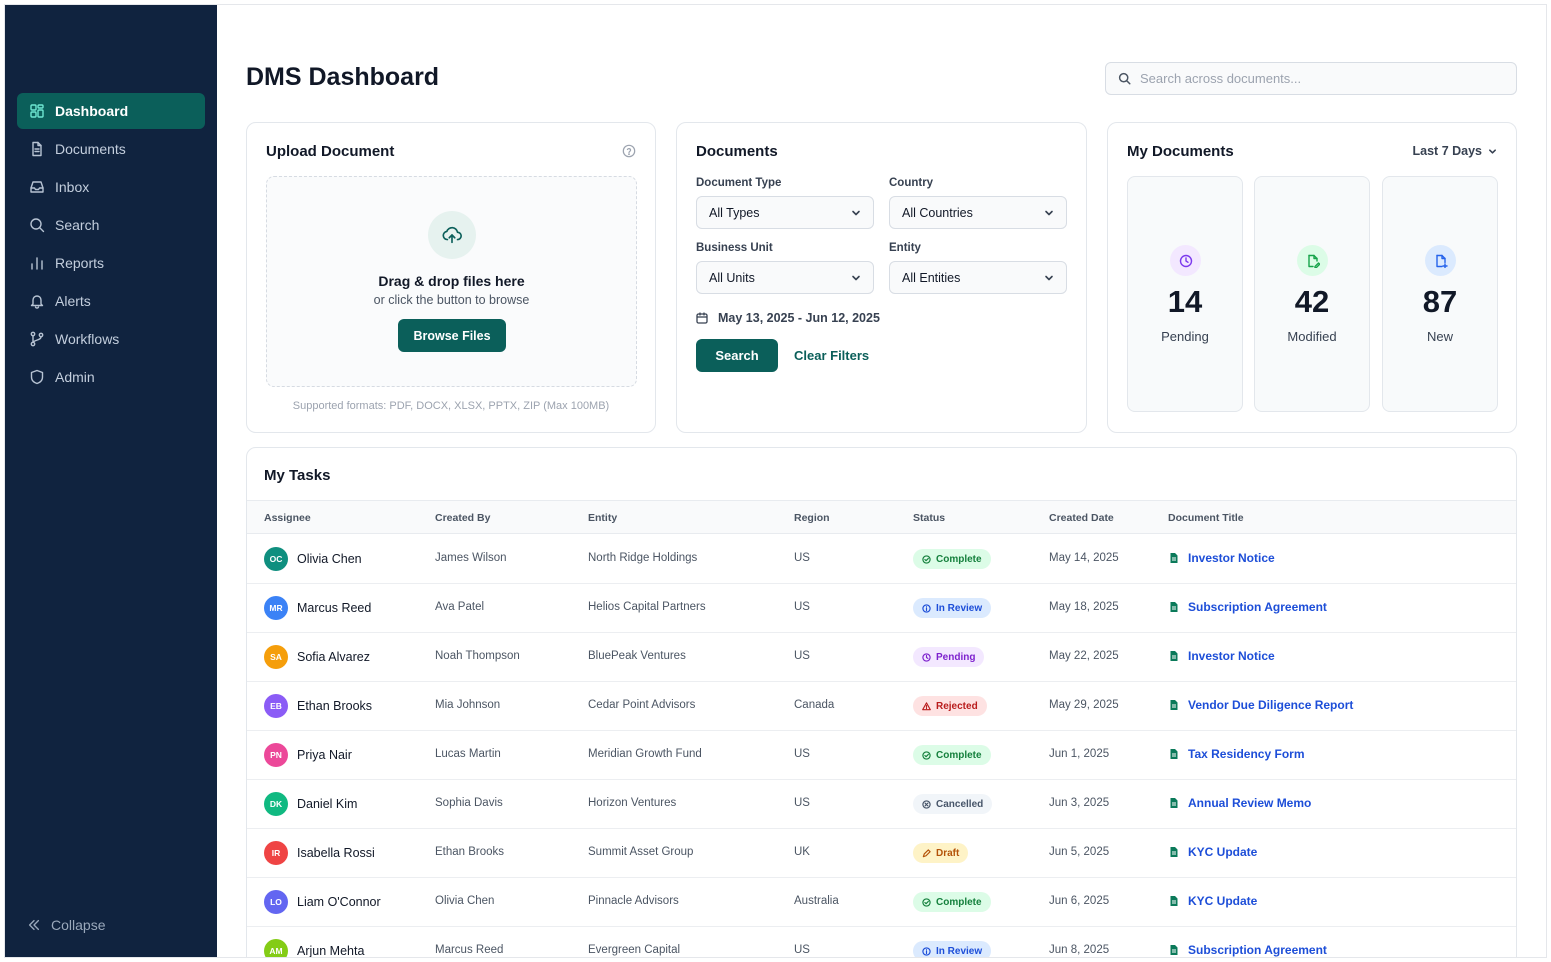 Image resolution: width=1551 pixels, height=962 pixels. I want to click on stat-label: New, so click(1439, 336).